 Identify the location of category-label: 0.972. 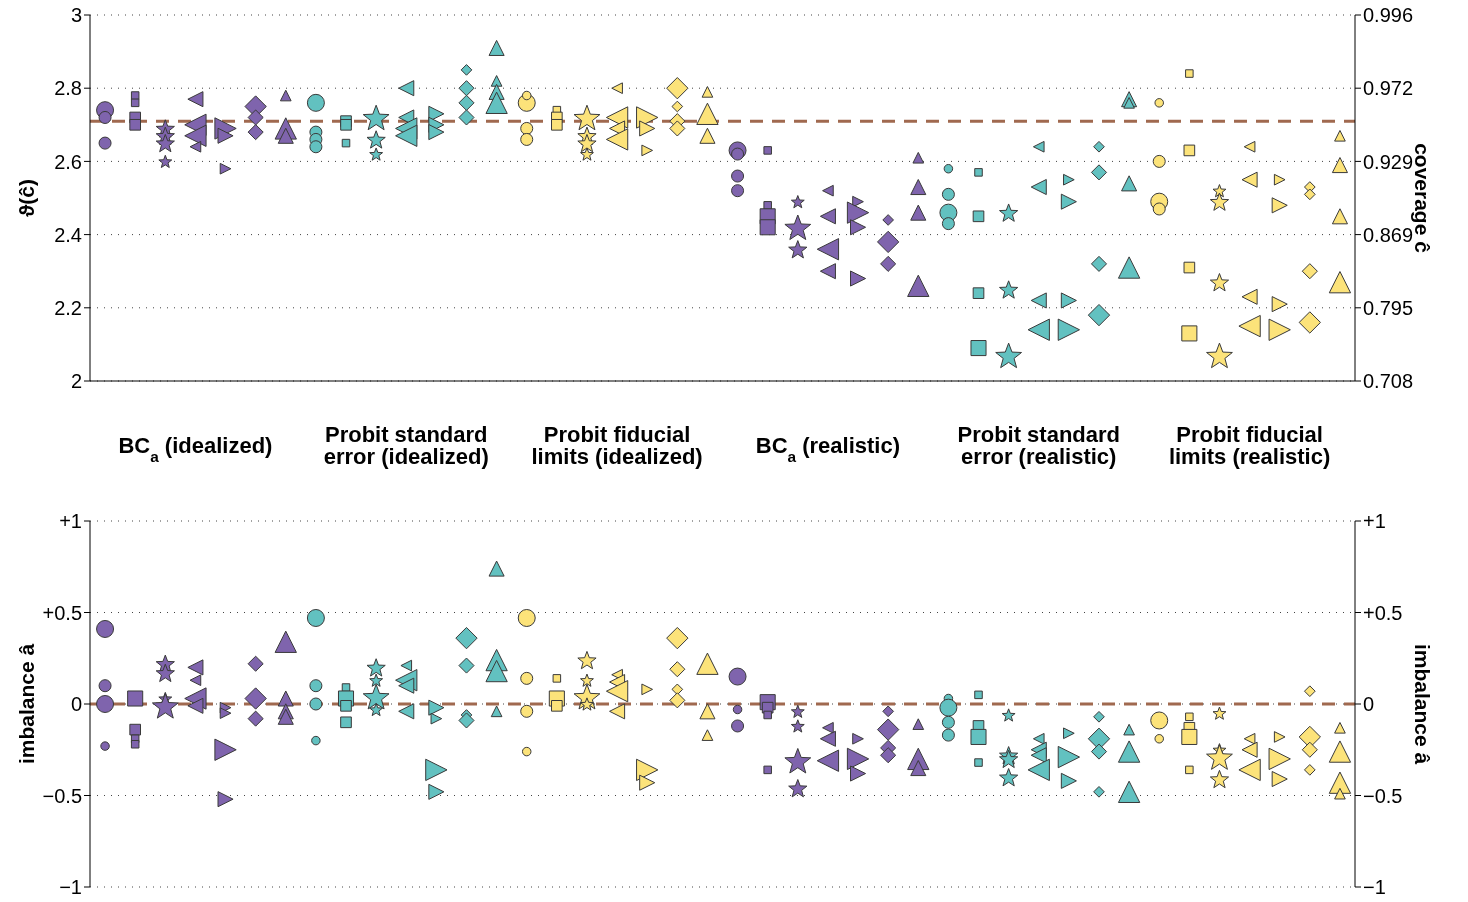
(1388, 88).